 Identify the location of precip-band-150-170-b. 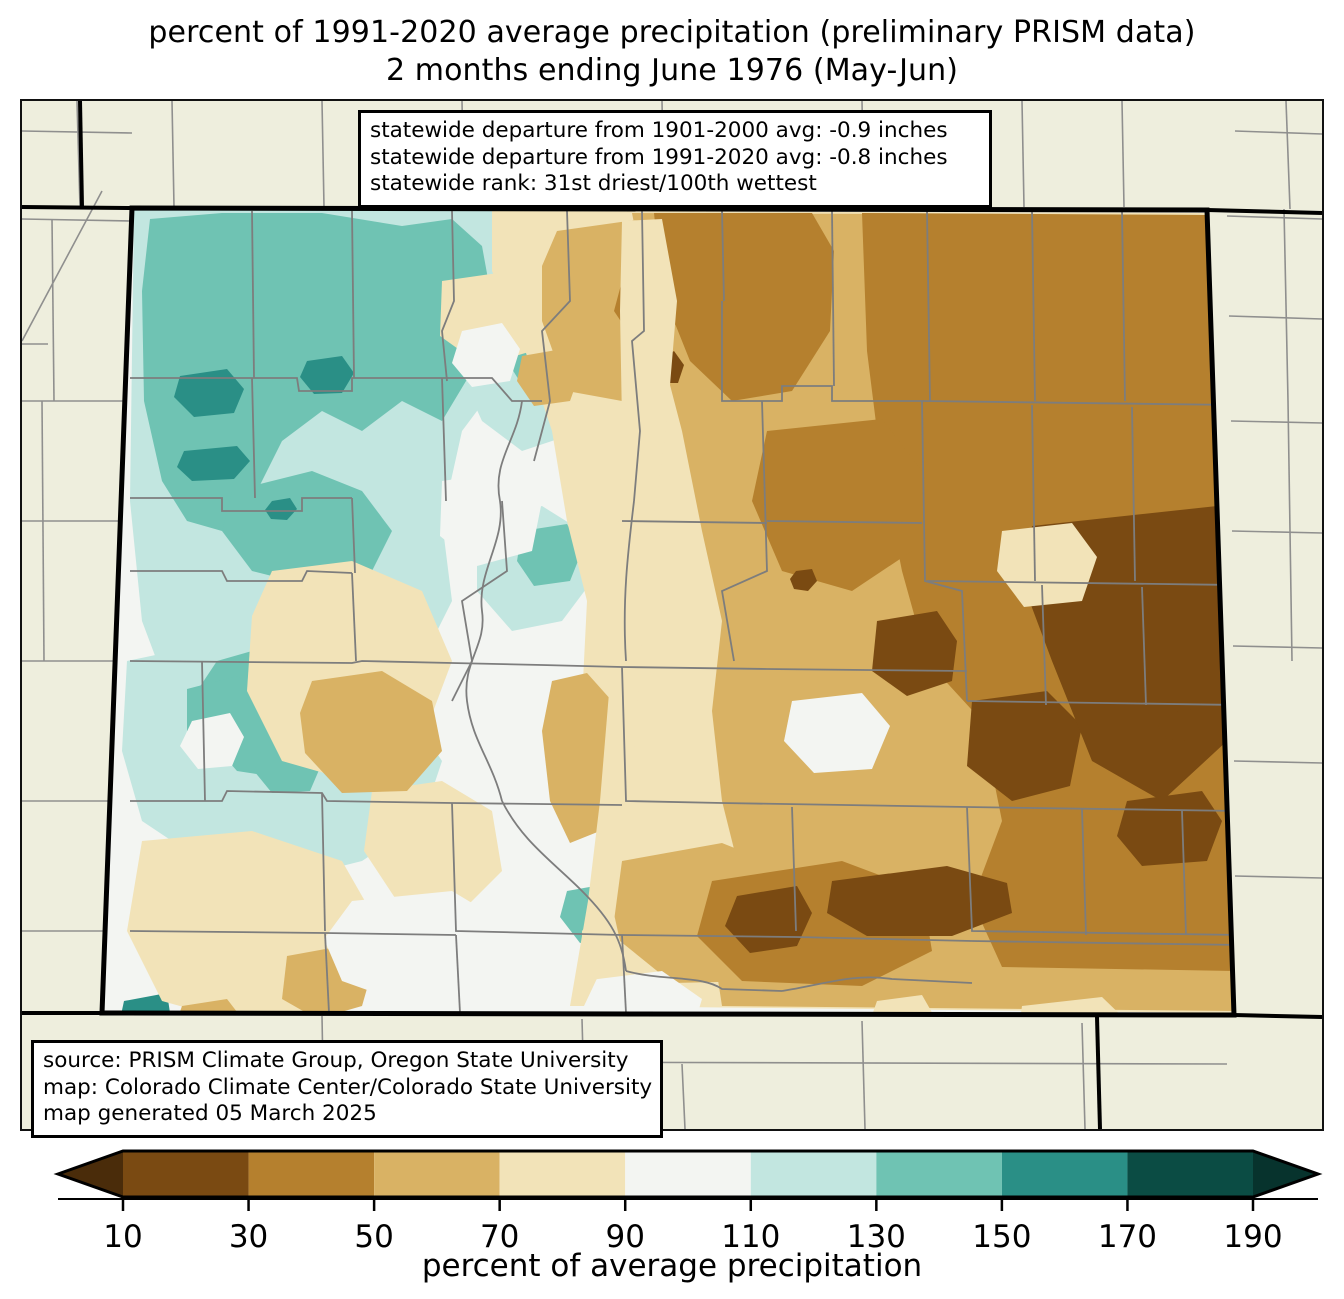
(327, 375).